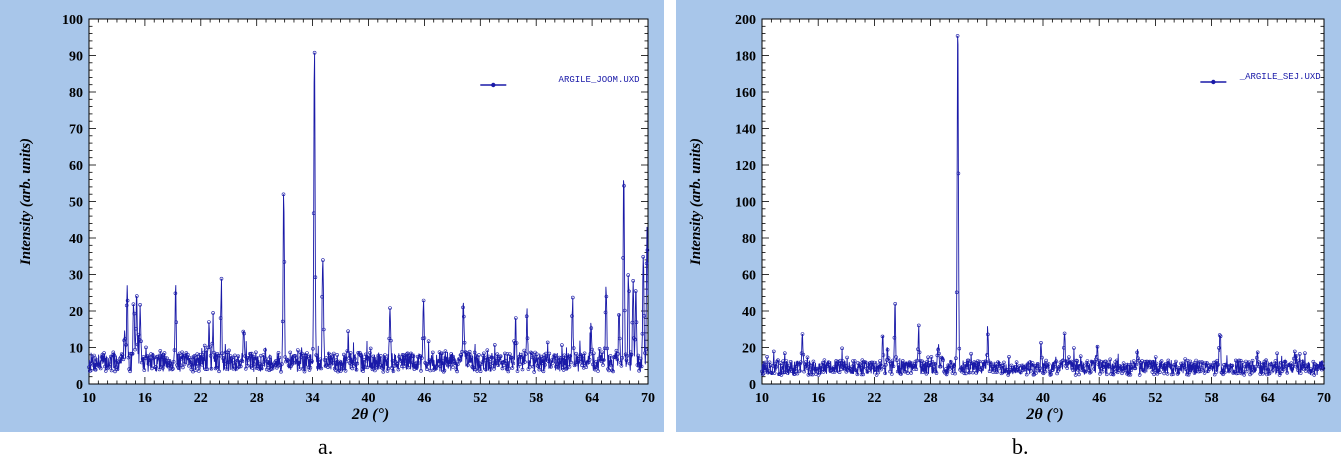 The height and width of the screenshot is (461, 1341). What do you see at coordinates (1213, 82) in the screenshot?
I see `legend-marker` at bounding box center [1213, 82].